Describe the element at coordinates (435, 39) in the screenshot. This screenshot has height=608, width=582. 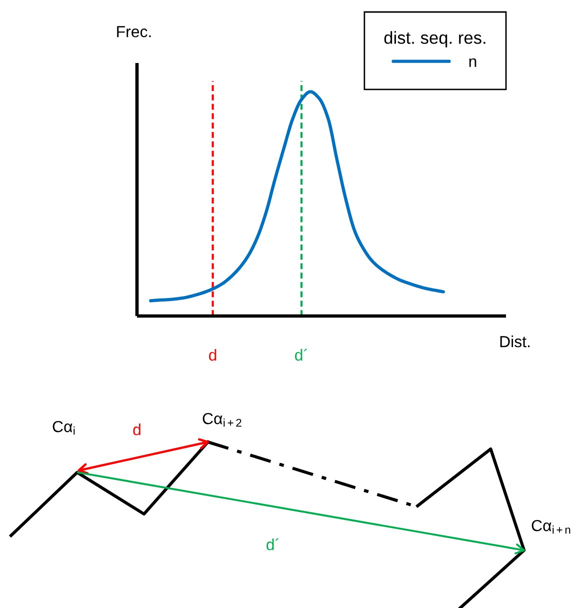
I see `legend-title: dist. seq. res.` at that location.